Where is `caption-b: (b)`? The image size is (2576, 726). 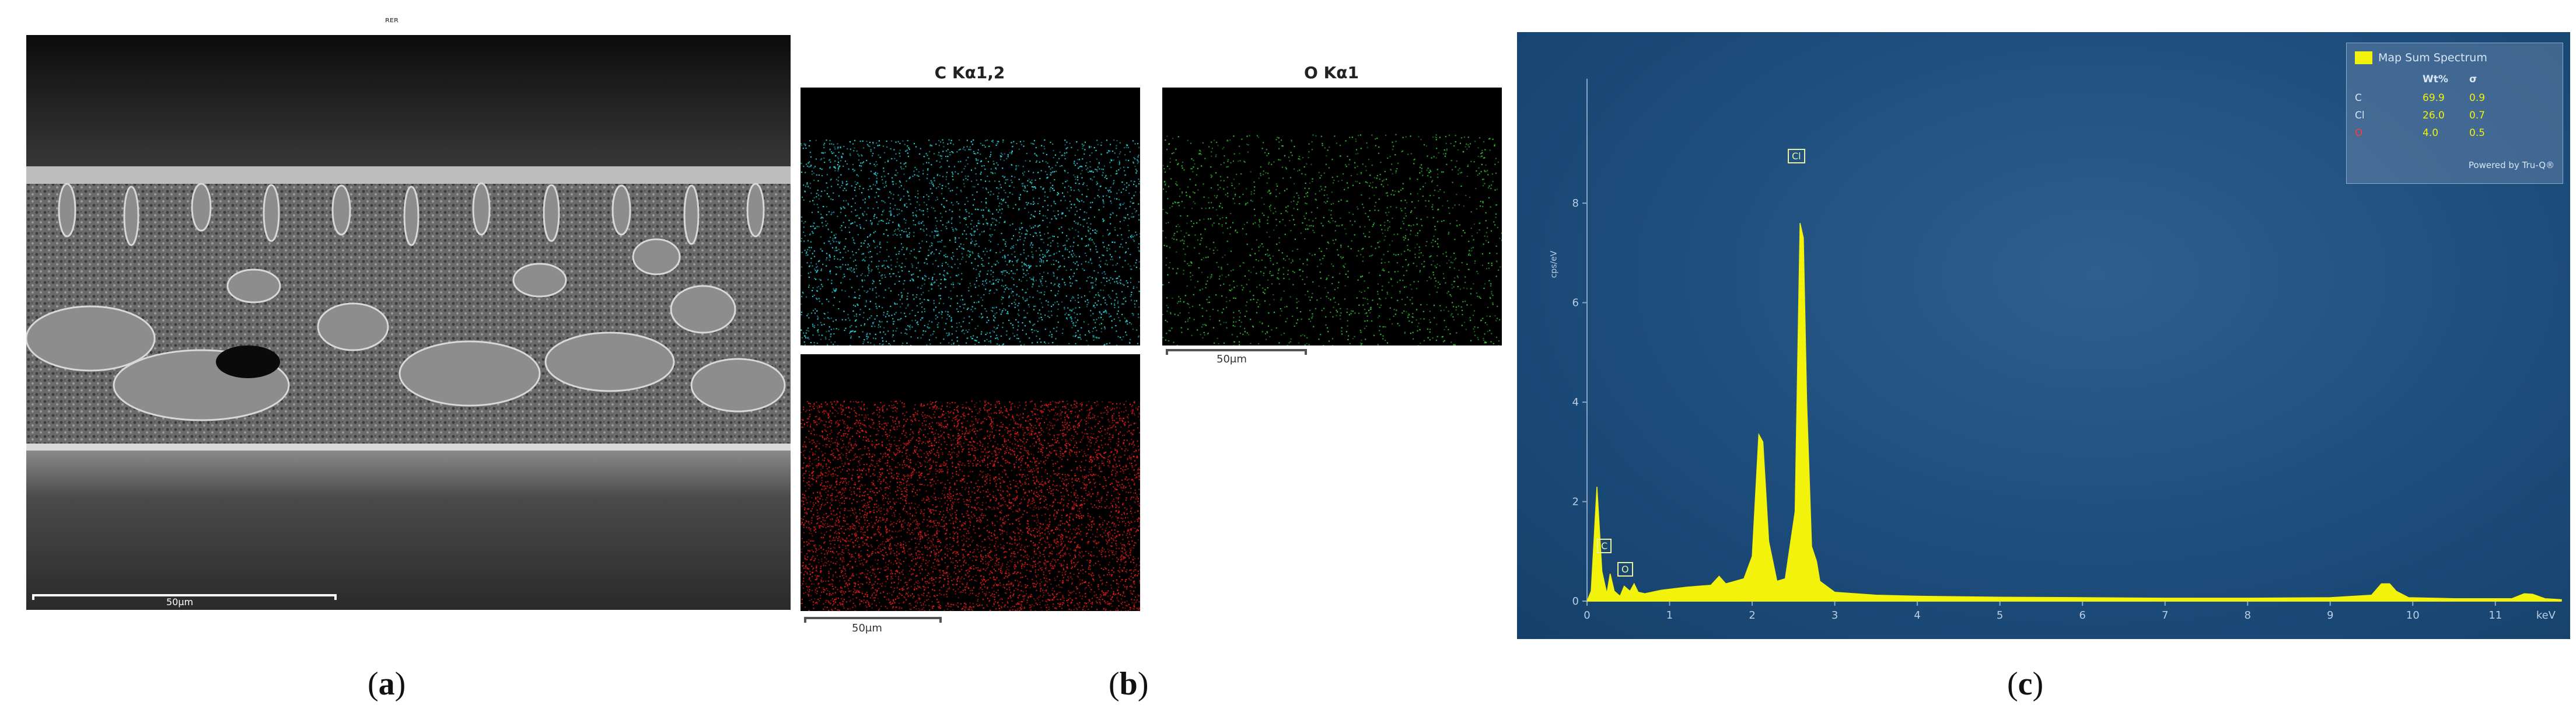 caption-b: (b) is located at coordinates (1129, 684).